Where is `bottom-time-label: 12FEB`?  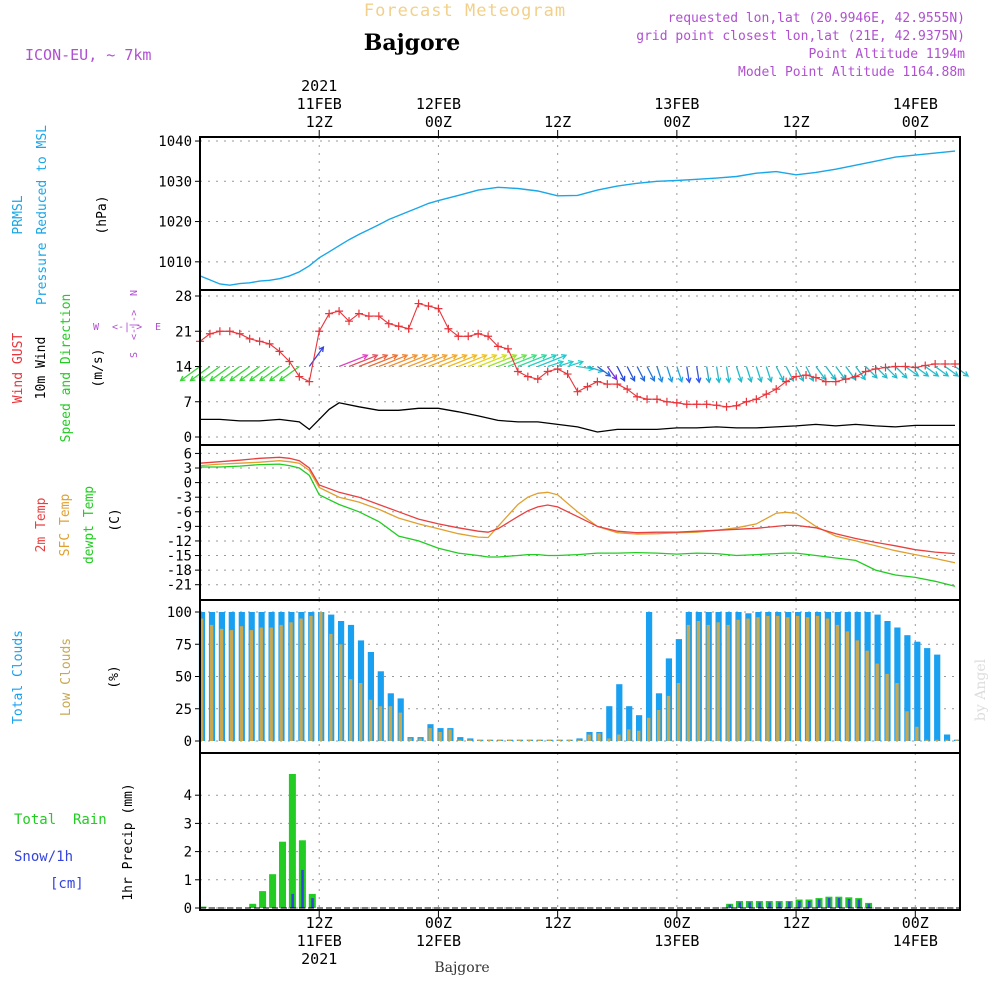
bottom-time-label: 12FEB is located at coordinates (438, 941).